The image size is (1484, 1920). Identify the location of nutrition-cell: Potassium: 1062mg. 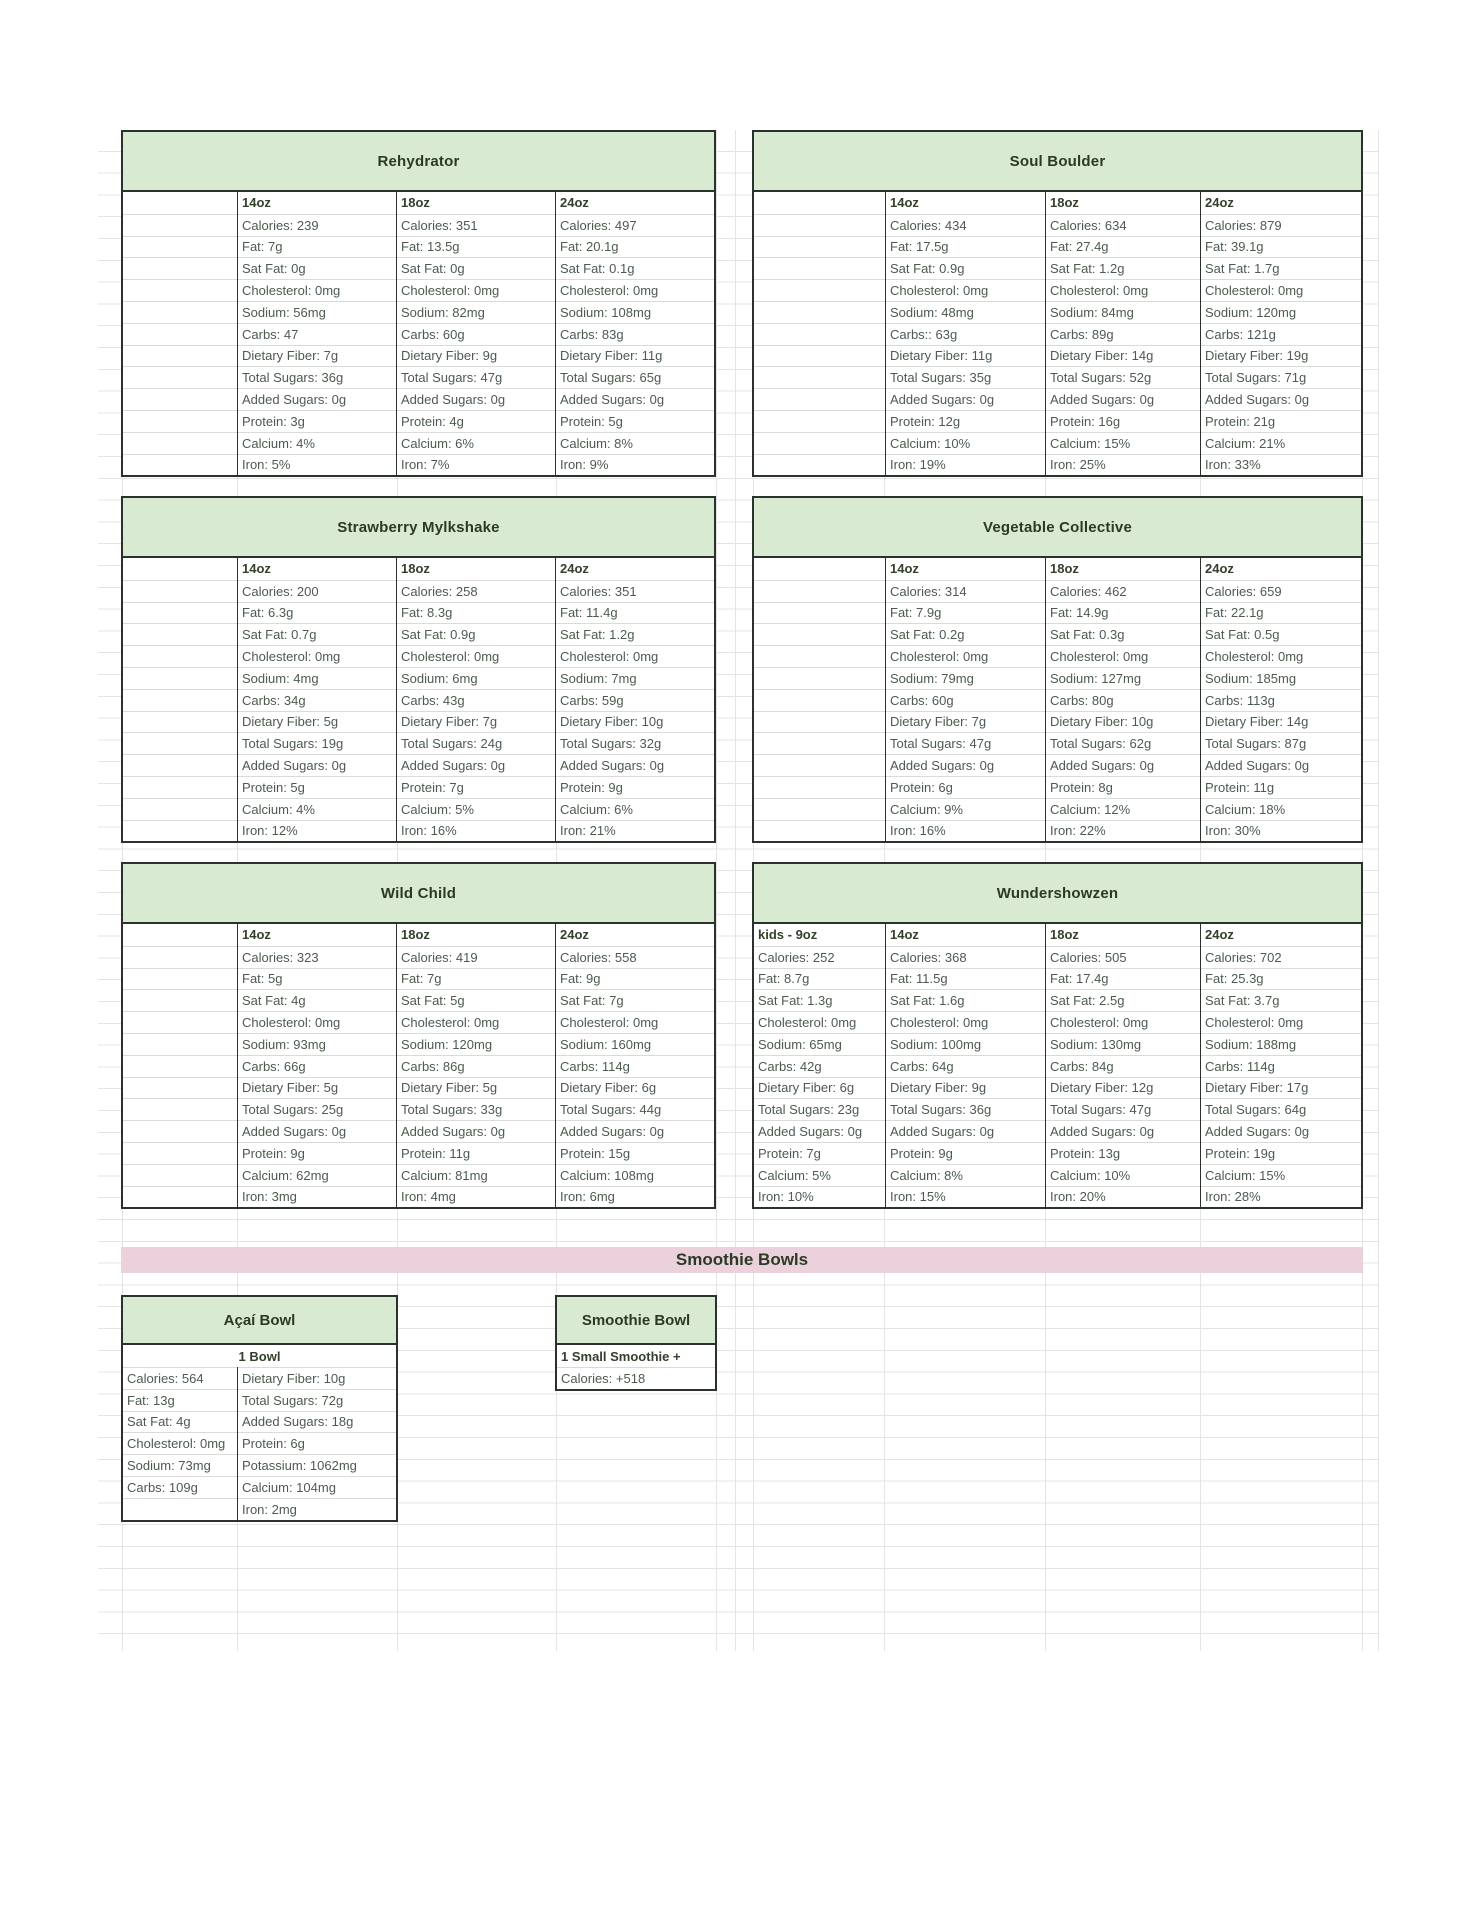
(317, 1465).